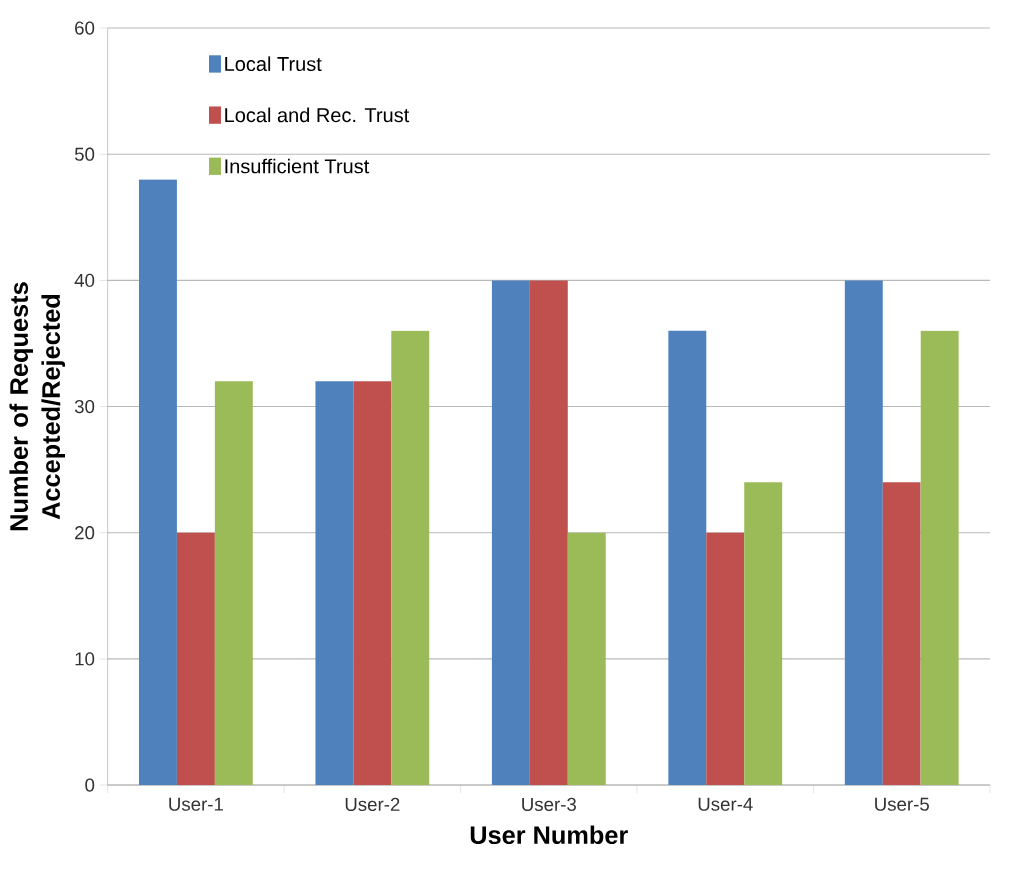 This screenshot has width=1033, height=892. Describe the element at coordinates (317, 115) in the screenshot. I see `legend-label: Local and Rec. Trust` at that location.